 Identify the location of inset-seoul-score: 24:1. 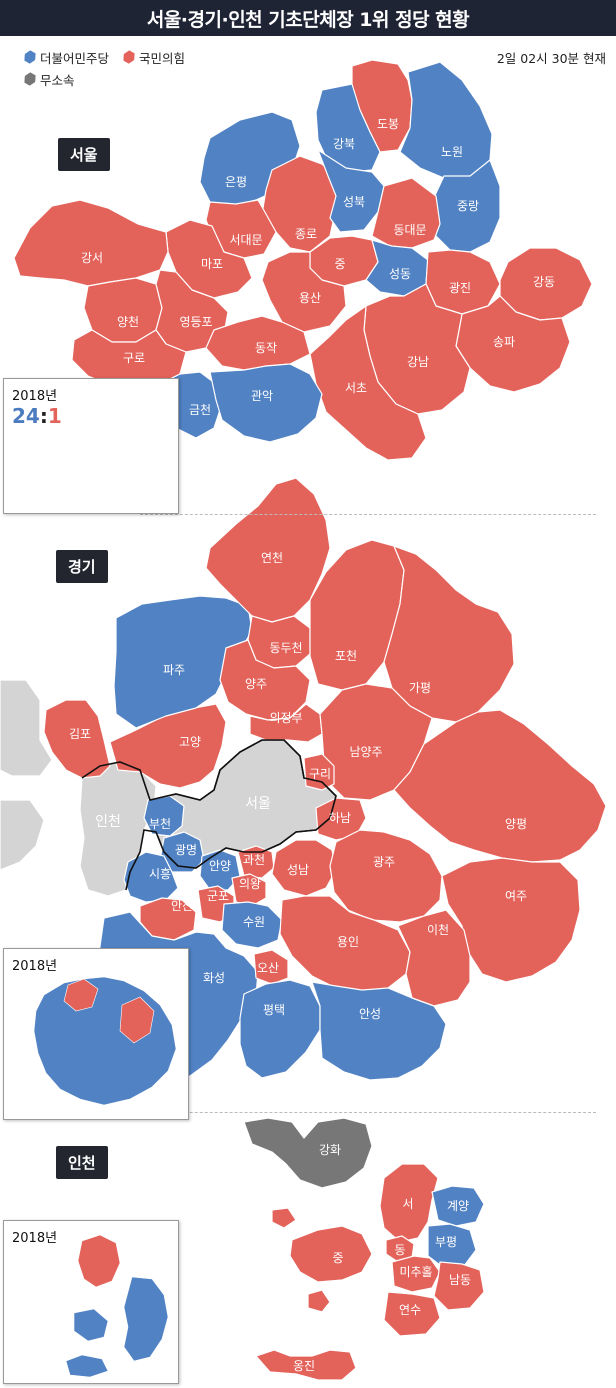
(37, 416).